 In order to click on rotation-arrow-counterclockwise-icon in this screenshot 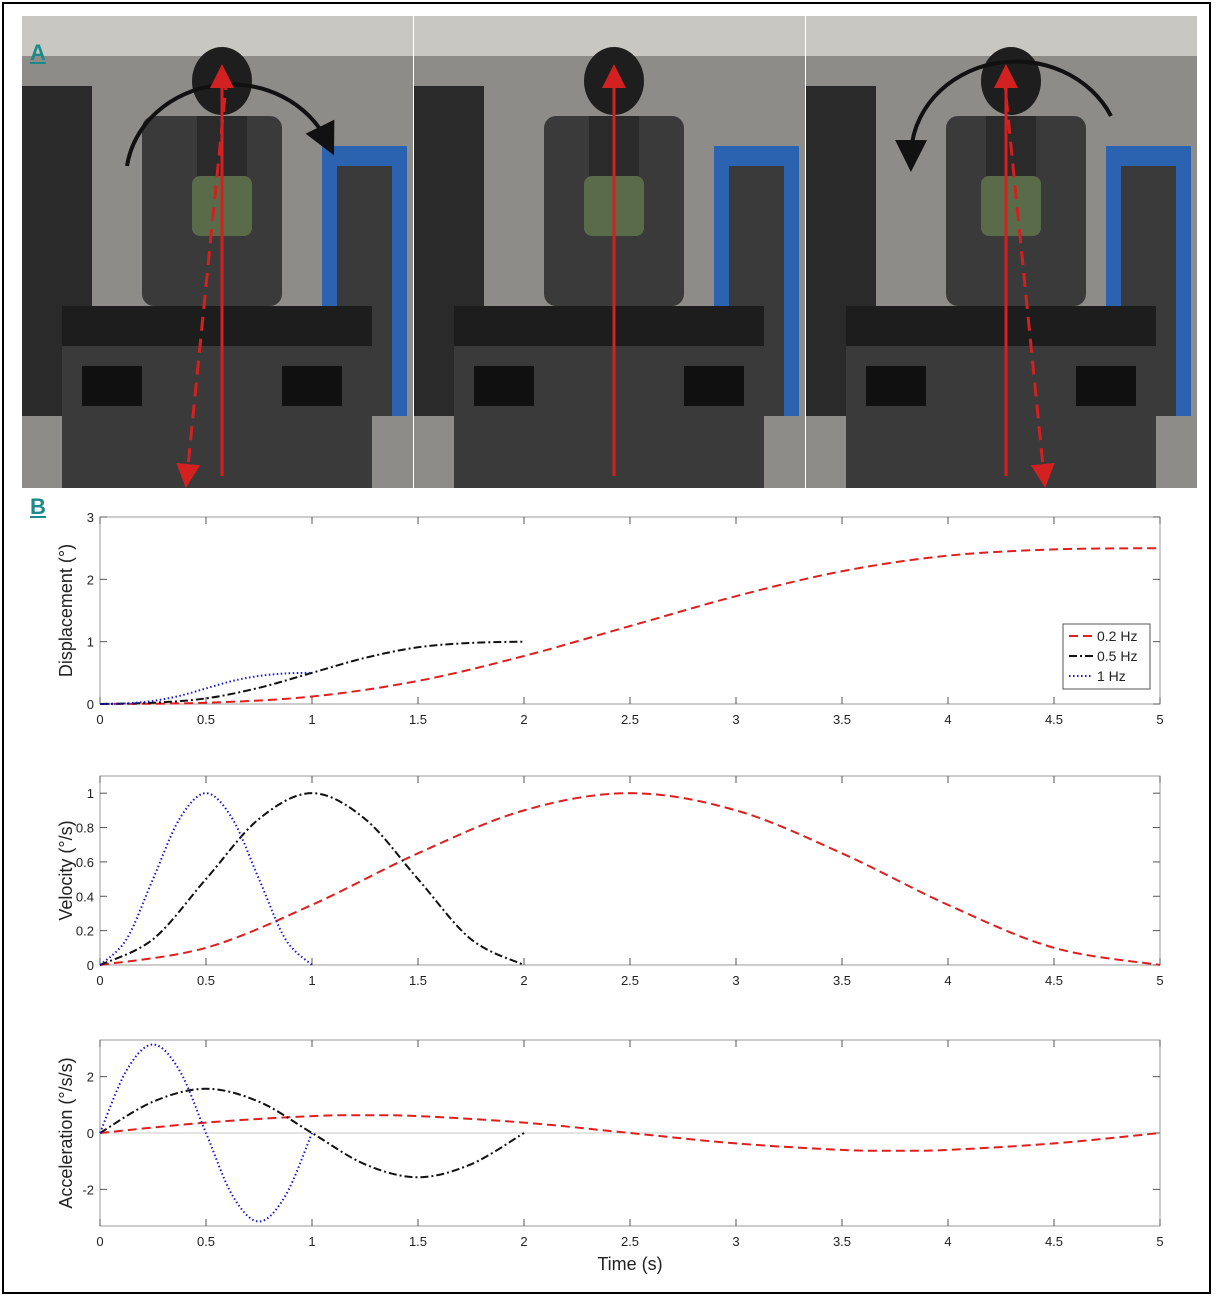, I will do `click(1004, 115)`.